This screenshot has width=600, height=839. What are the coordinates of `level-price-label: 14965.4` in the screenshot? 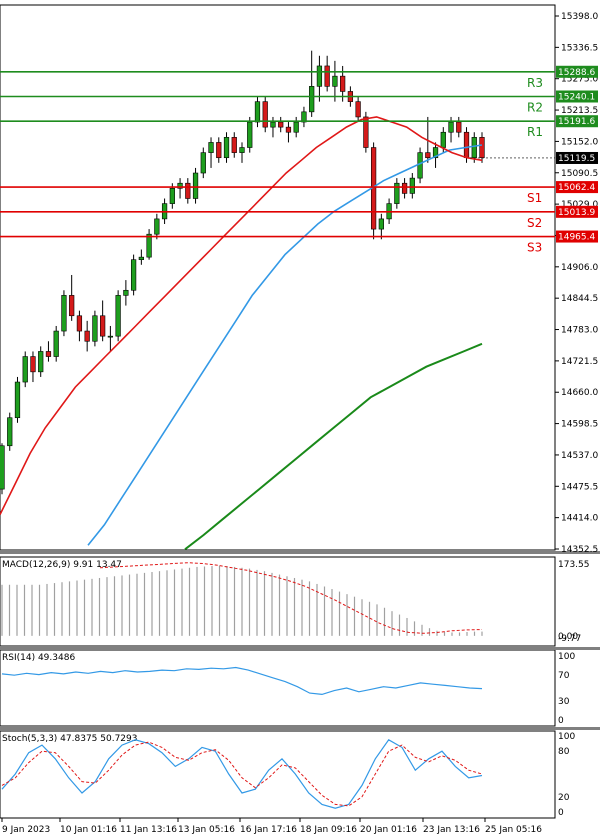 It's located at (576, 238).